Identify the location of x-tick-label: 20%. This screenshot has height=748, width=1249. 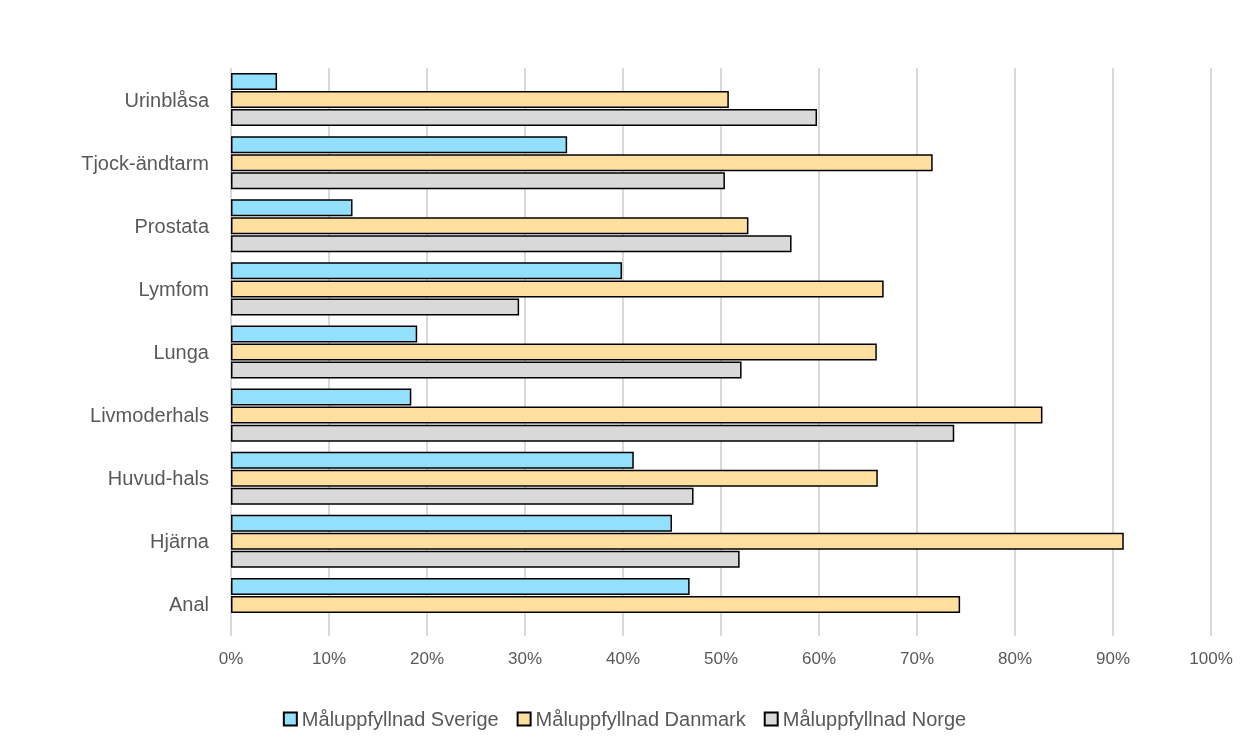
(427, 658).